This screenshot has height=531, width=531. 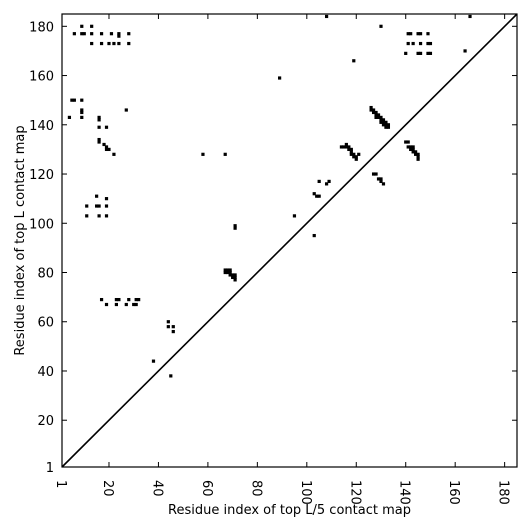 What do you see at coordinates (453, 492) in the screenshot?
I see `x-tick-label: 160` at bounding box center [453, 492].